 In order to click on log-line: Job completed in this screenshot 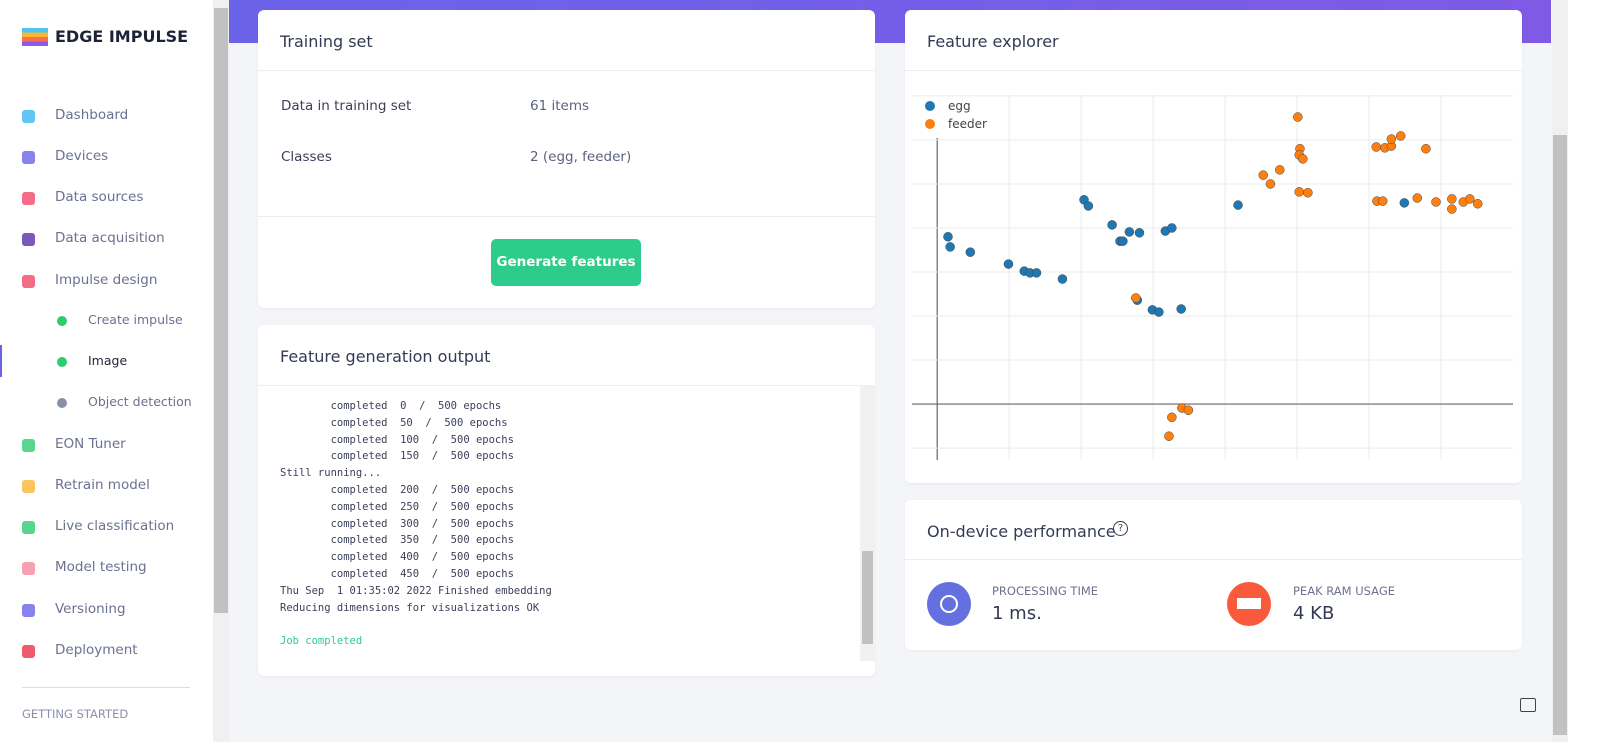, I will do `click(321, 641)`.